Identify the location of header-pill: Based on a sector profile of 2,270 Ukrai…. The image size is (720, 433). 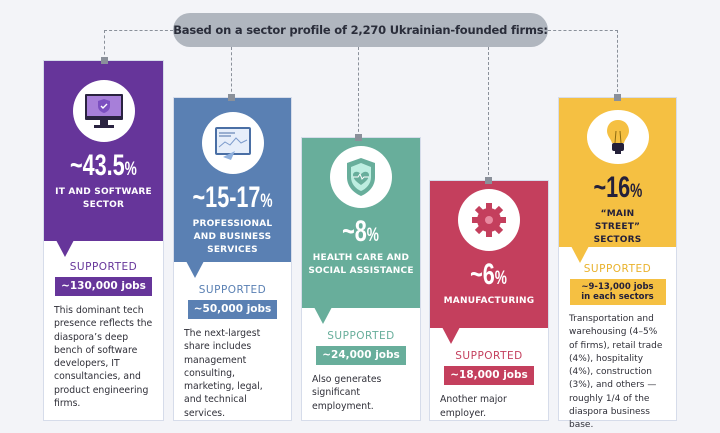
(360, 30).